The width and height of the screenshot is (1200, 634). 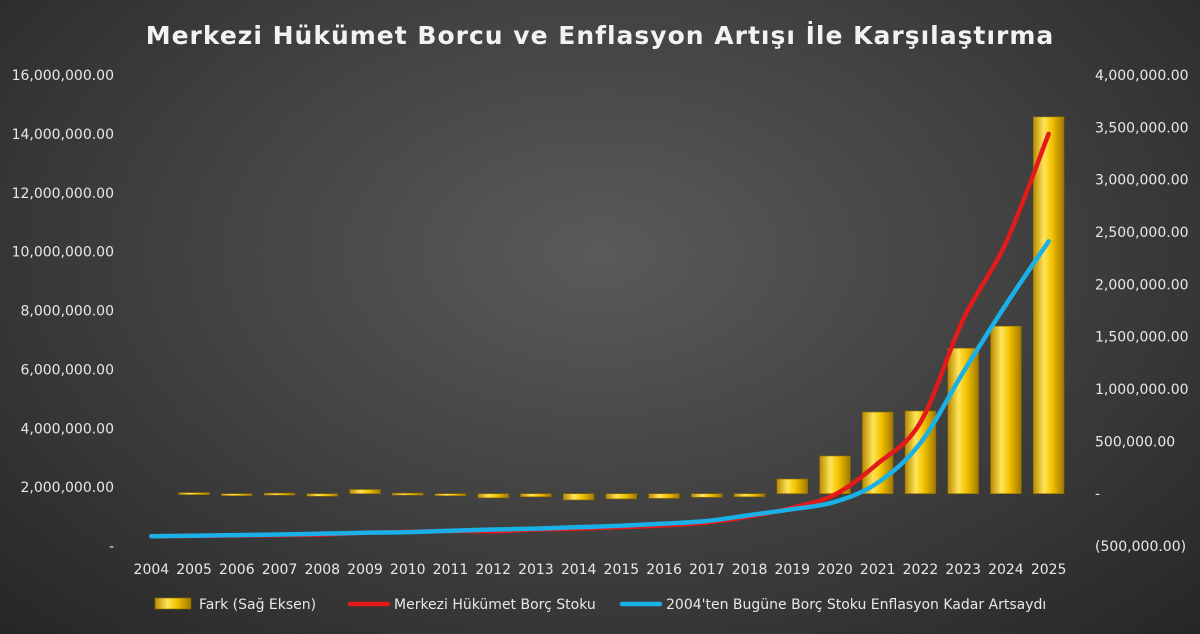 What do you see at coordinates (1097, 495) in the screenshot?
I see `right-tick-label: -` at bounding box center [1097, 495].